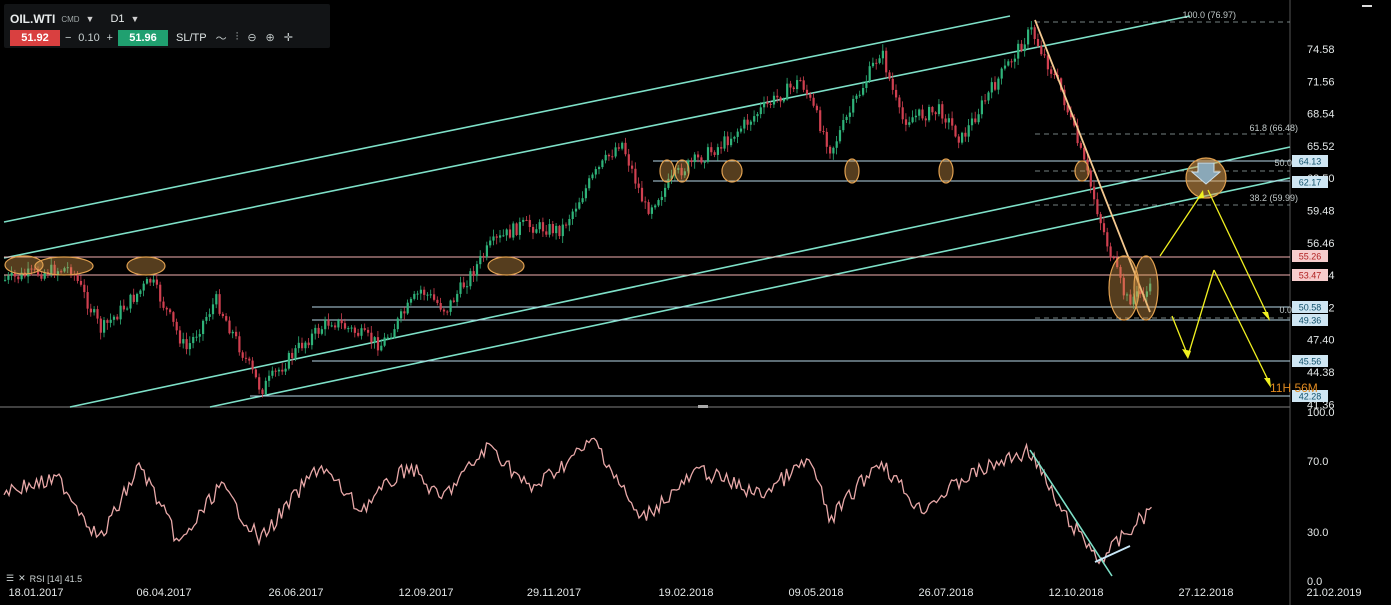 Image resolution: width=1391 pixels, height=605 pixels. I want to click on date-tick-label: 26.06.2017, so click(295, 593).